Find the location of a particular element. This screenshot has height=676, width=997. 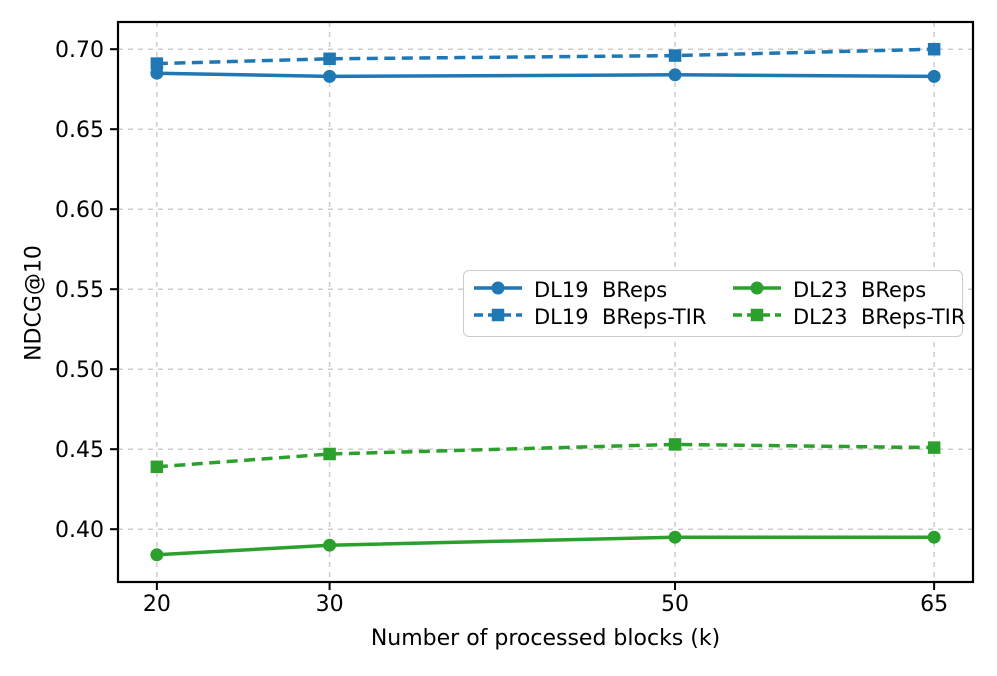

legend-entry-1: DL19 BReps-TIR is located at coordinates (603, 317).